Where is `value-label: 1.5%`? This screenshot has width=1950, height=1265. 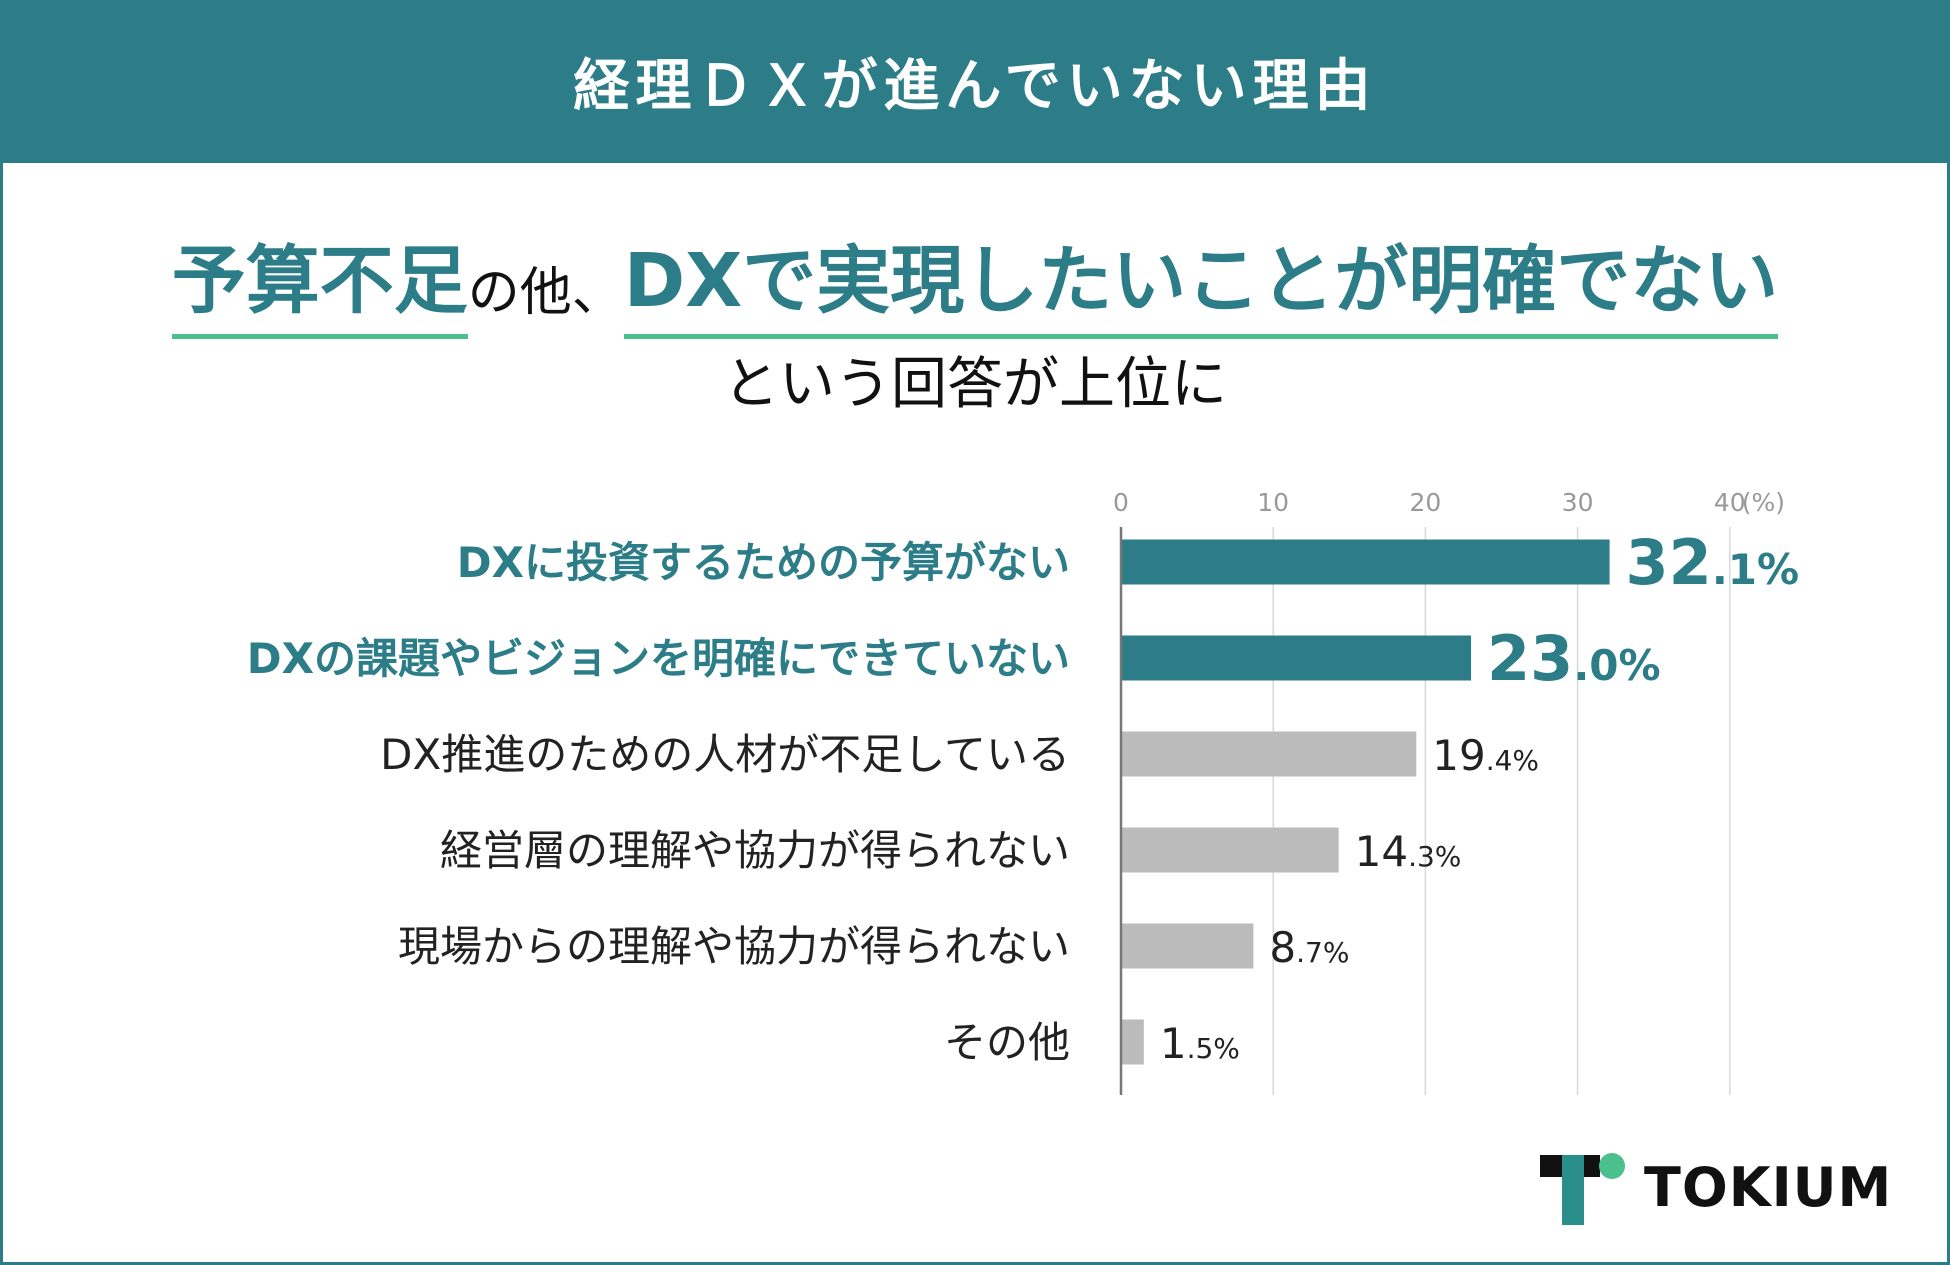 value-label: 1.5% is located at coordinates (1200, 1043).